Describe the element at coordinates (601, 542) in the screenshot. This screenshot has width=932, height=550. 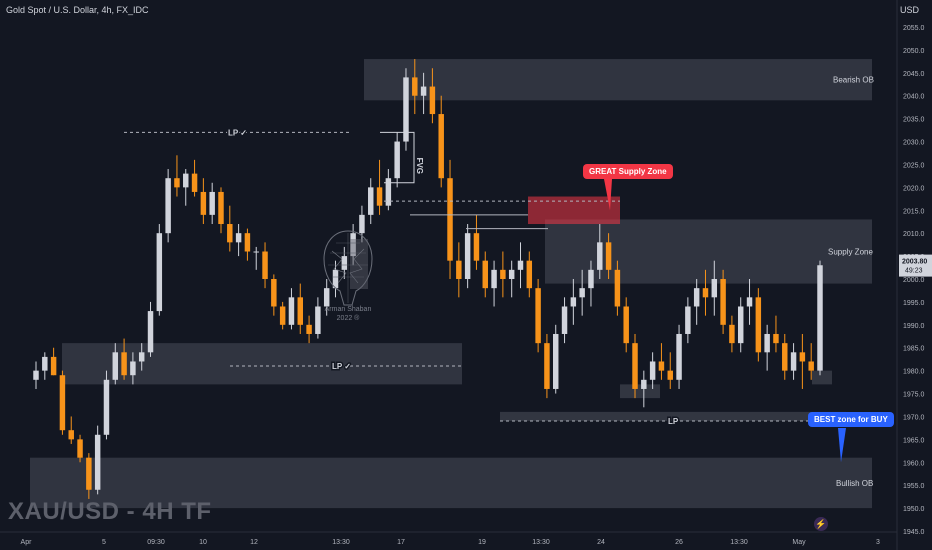
I see `time-tick-label: 24` at that location.